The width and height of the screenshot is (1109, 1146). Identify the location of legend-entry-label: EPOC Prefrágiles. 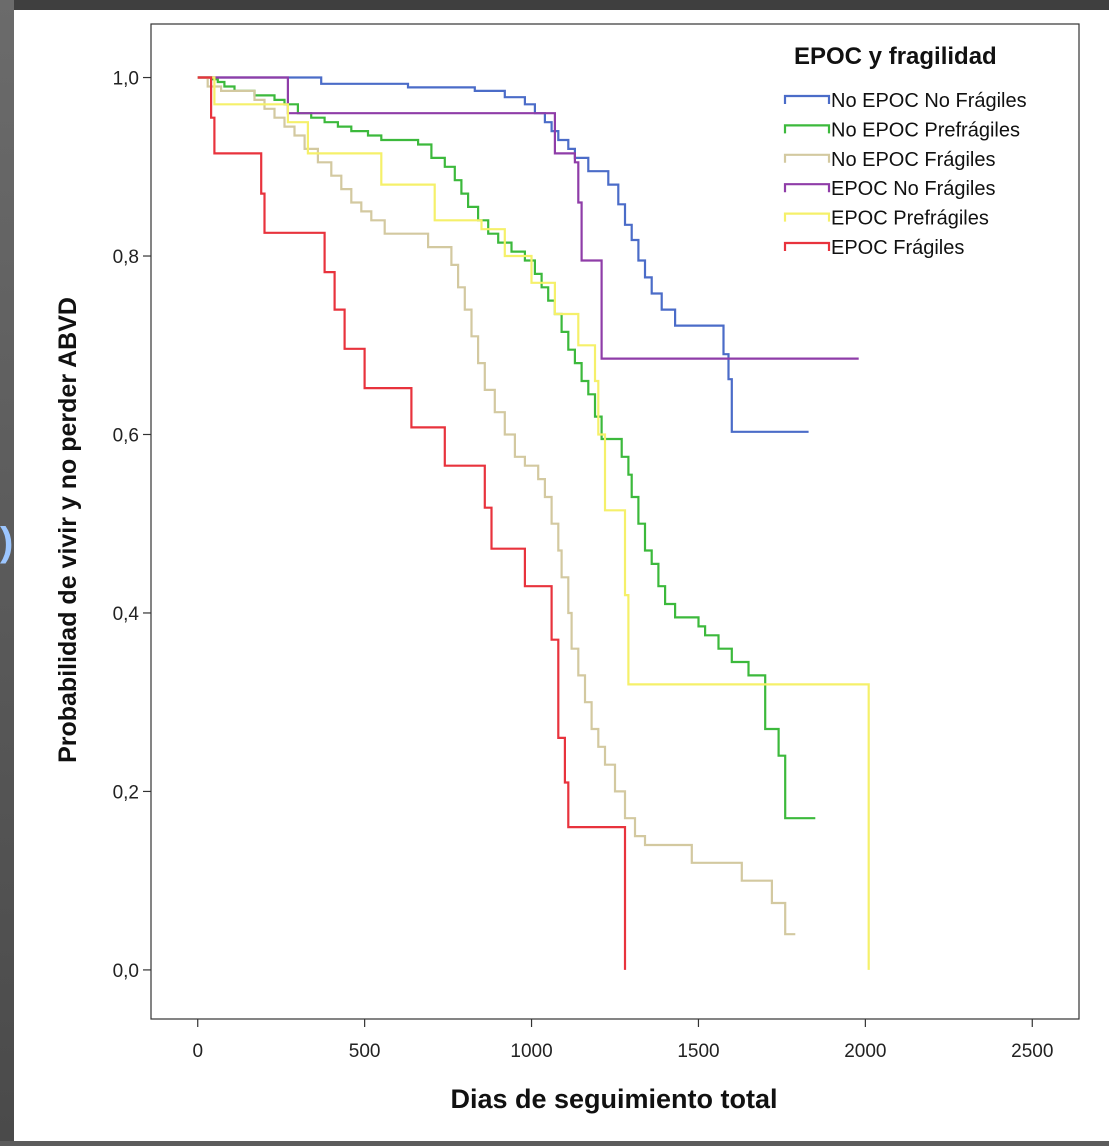
(910, 219).